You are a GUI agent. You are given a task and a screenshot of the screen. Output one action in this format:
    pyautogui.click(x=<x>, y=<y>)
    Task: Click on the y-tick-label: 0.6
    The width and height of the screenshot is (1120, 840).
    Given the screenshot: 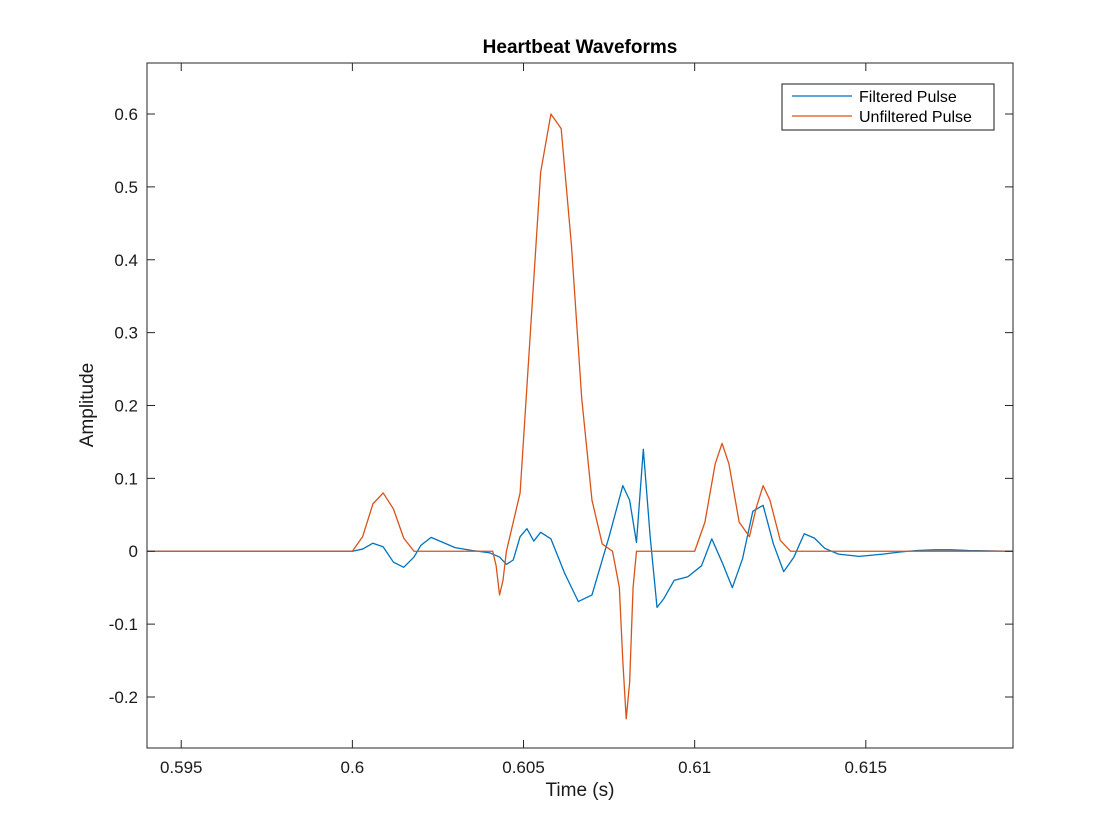 What is the action you would take?
    pyautogui.click(x=126, y=114)
    